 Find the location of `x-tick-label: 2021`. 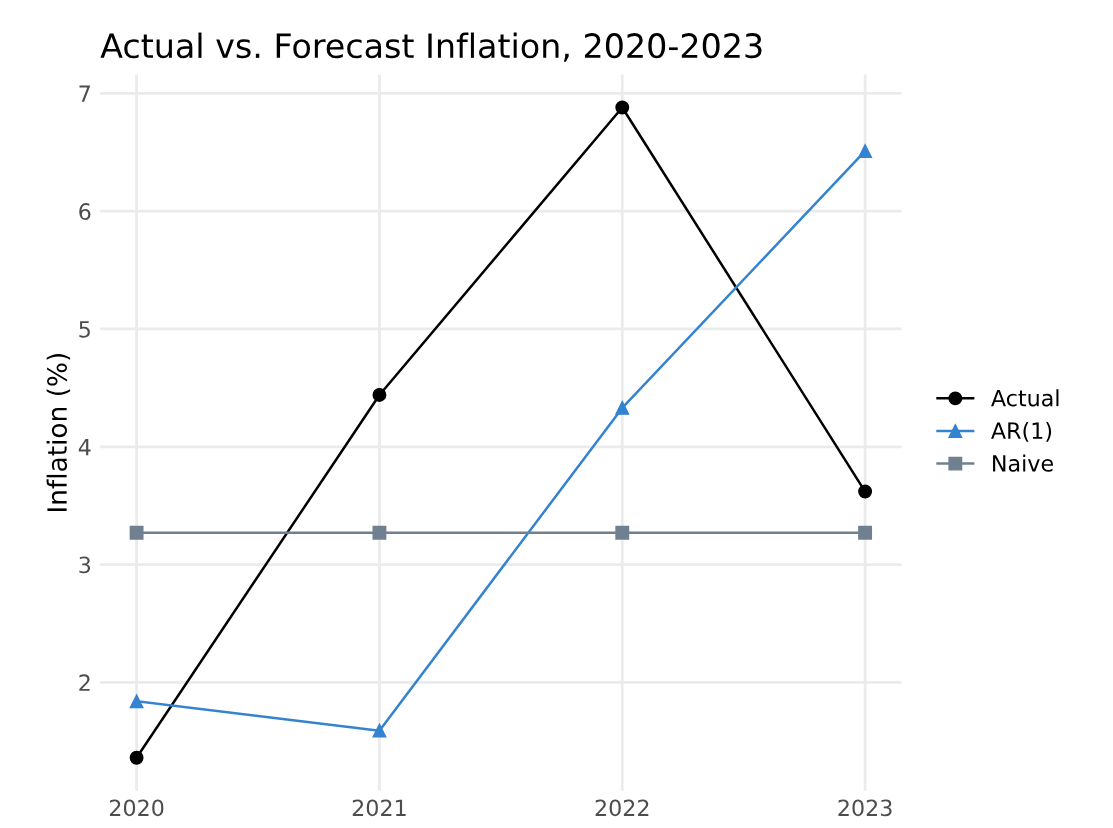

x-tick-label: 2021 is located at coordinates (379, 808).